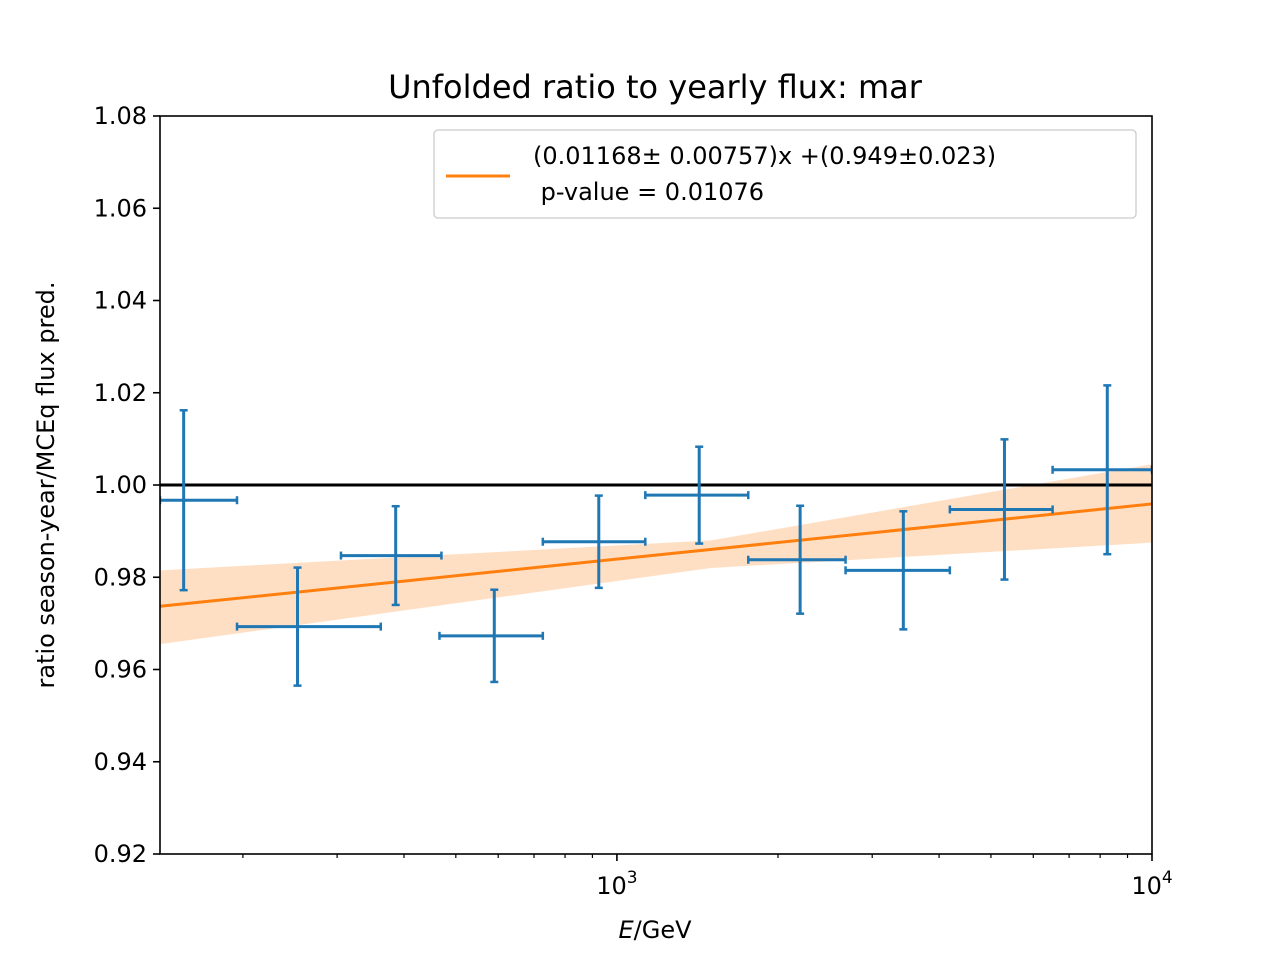  I want to click on y-axis: 0.92 0.94 0.96 0.98 1.00 1.02 1.04 1.06 1.08, so click(127, 485).